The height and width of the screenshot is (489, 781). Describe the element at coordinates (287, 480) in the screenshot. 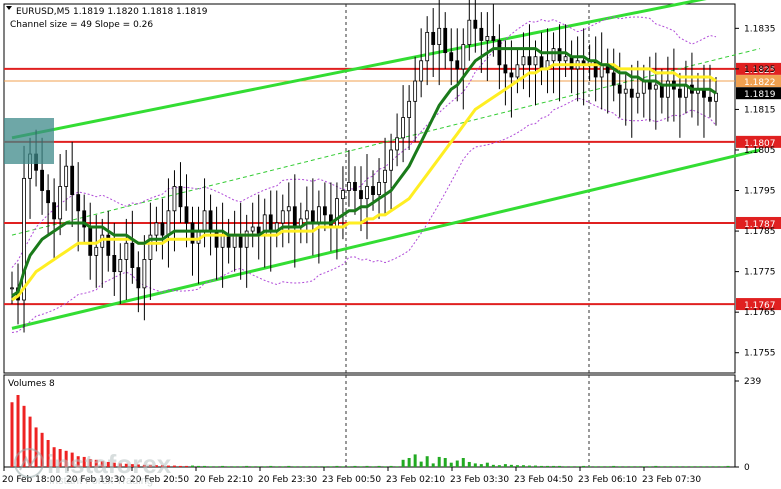

I see `x-tick-label-4: 20 Feb 23:30` at that location.